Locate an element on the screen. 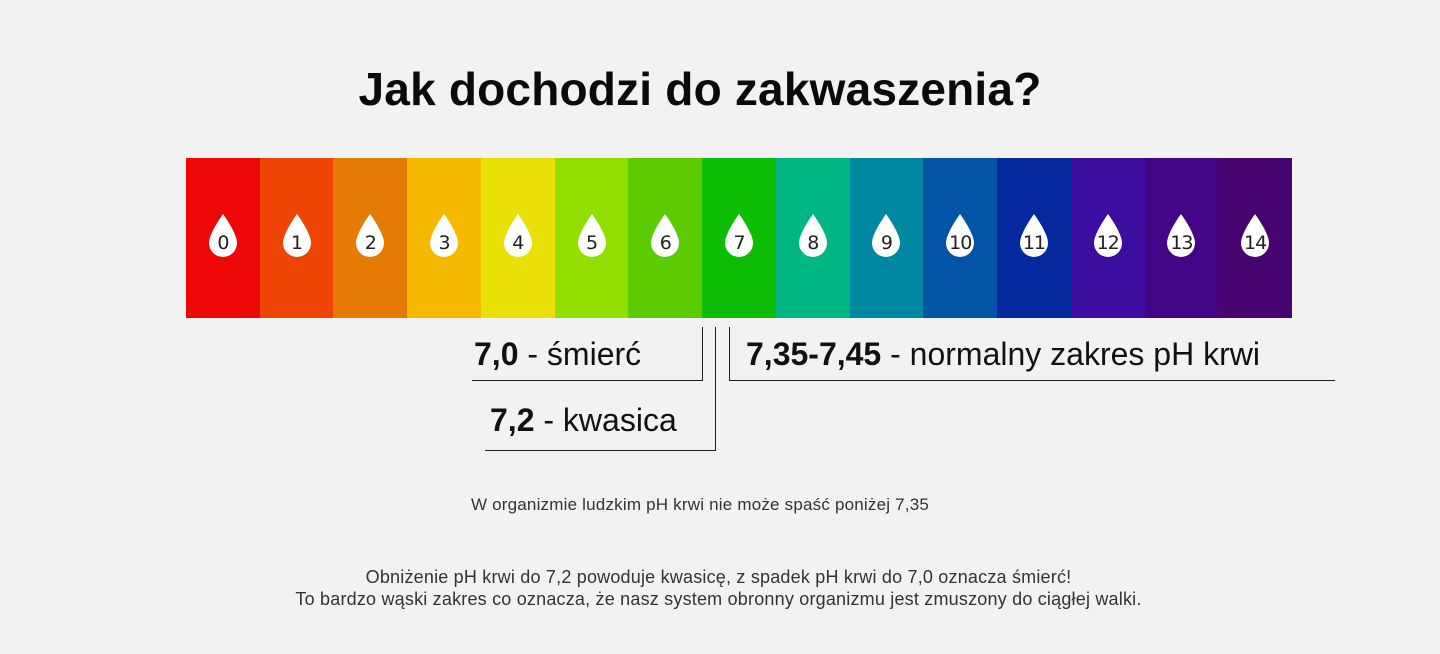 The height and width of the screenshot is (654, 1440). ph-cell-14: 14 is located at coordinates (1255, 238).